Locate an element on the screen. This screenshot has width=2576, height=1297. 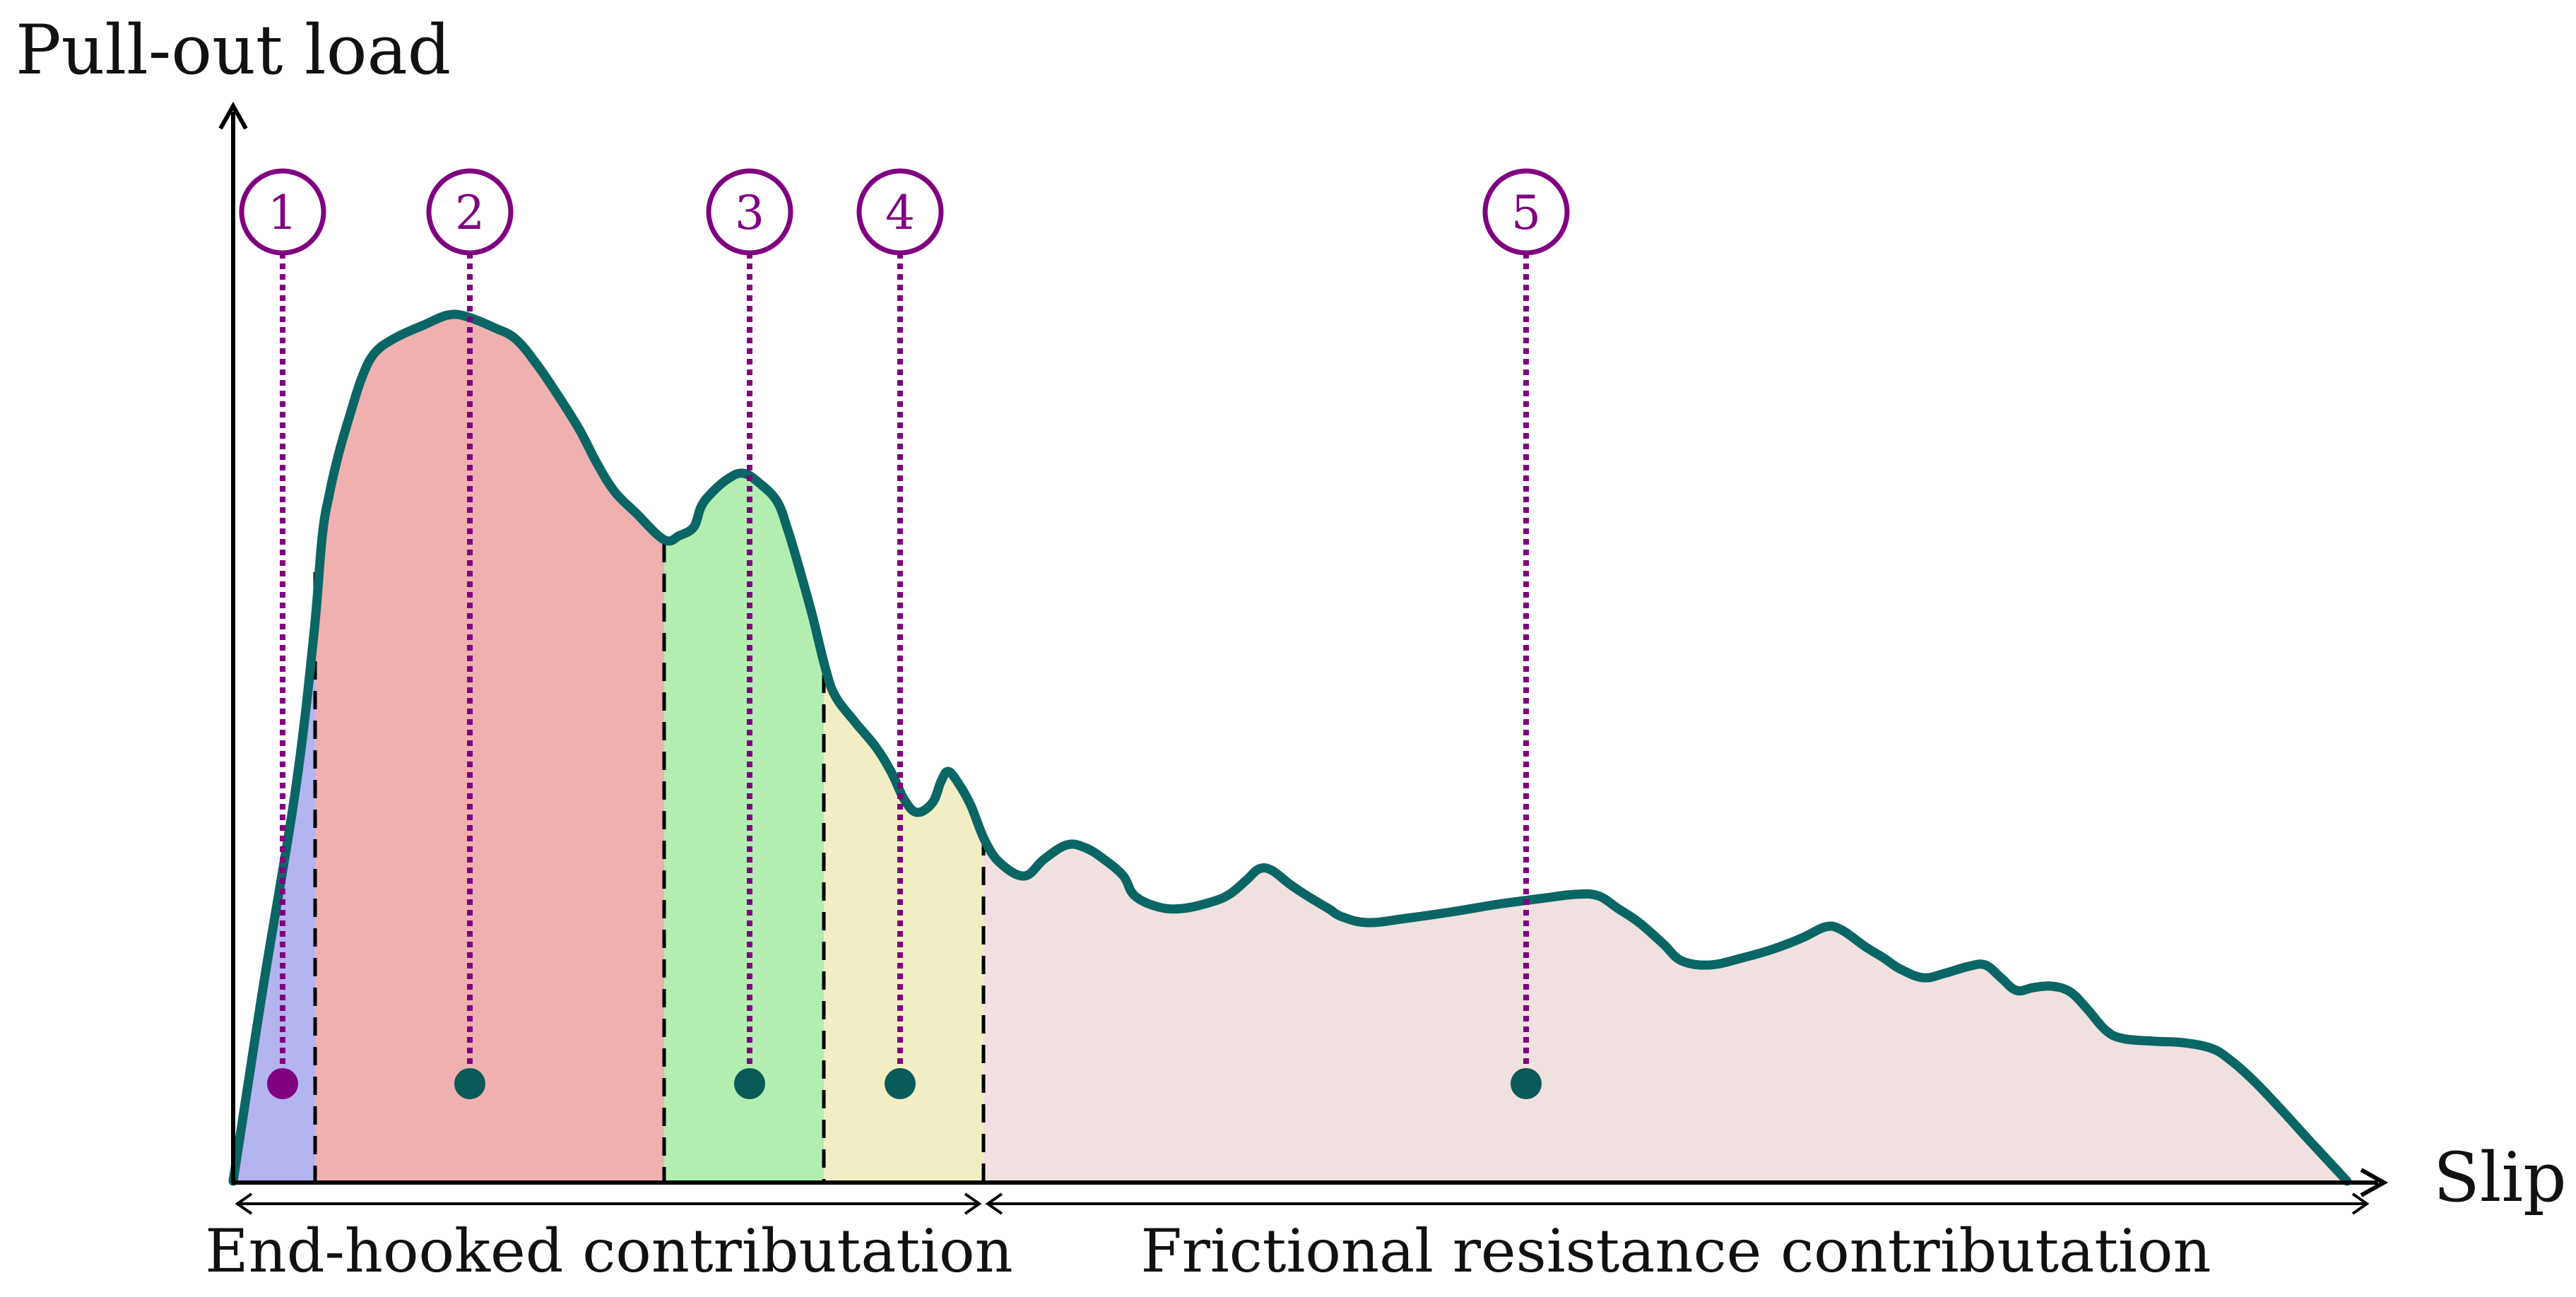
stage-4-region is located at coordinates (903, 748).